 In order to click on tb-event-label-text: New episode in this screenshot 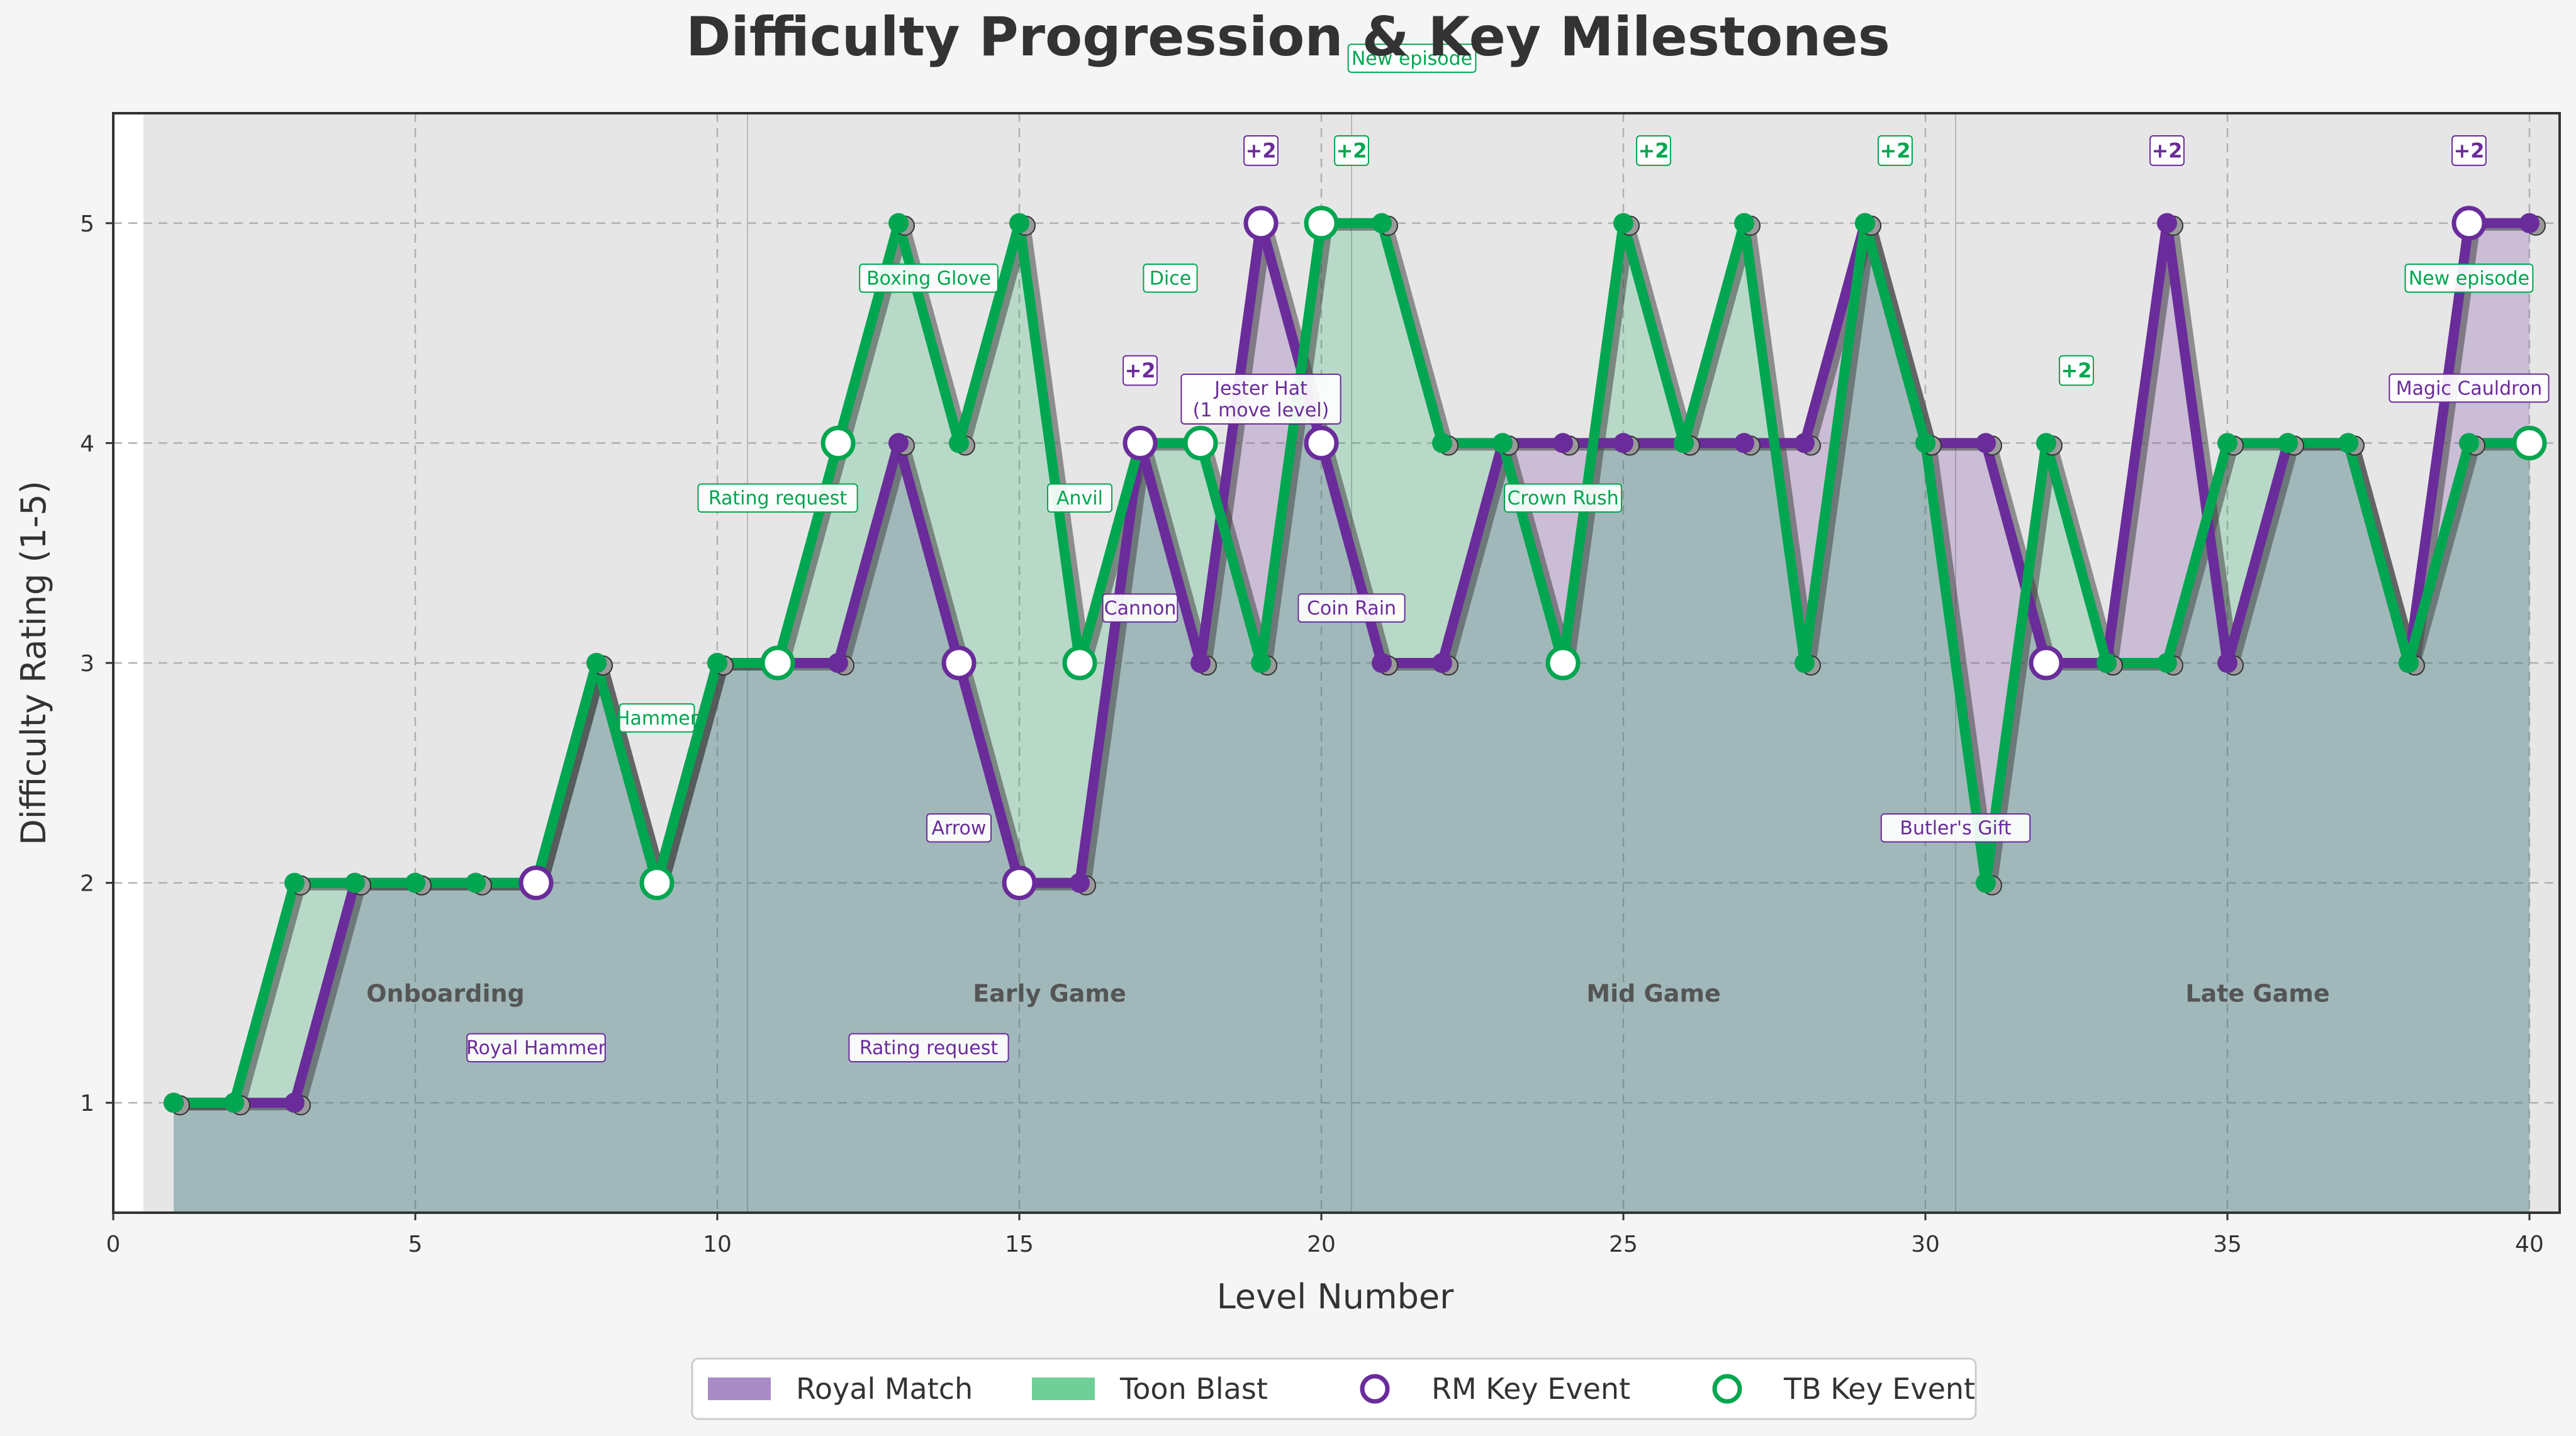, I will do `click(2469, 279)`.